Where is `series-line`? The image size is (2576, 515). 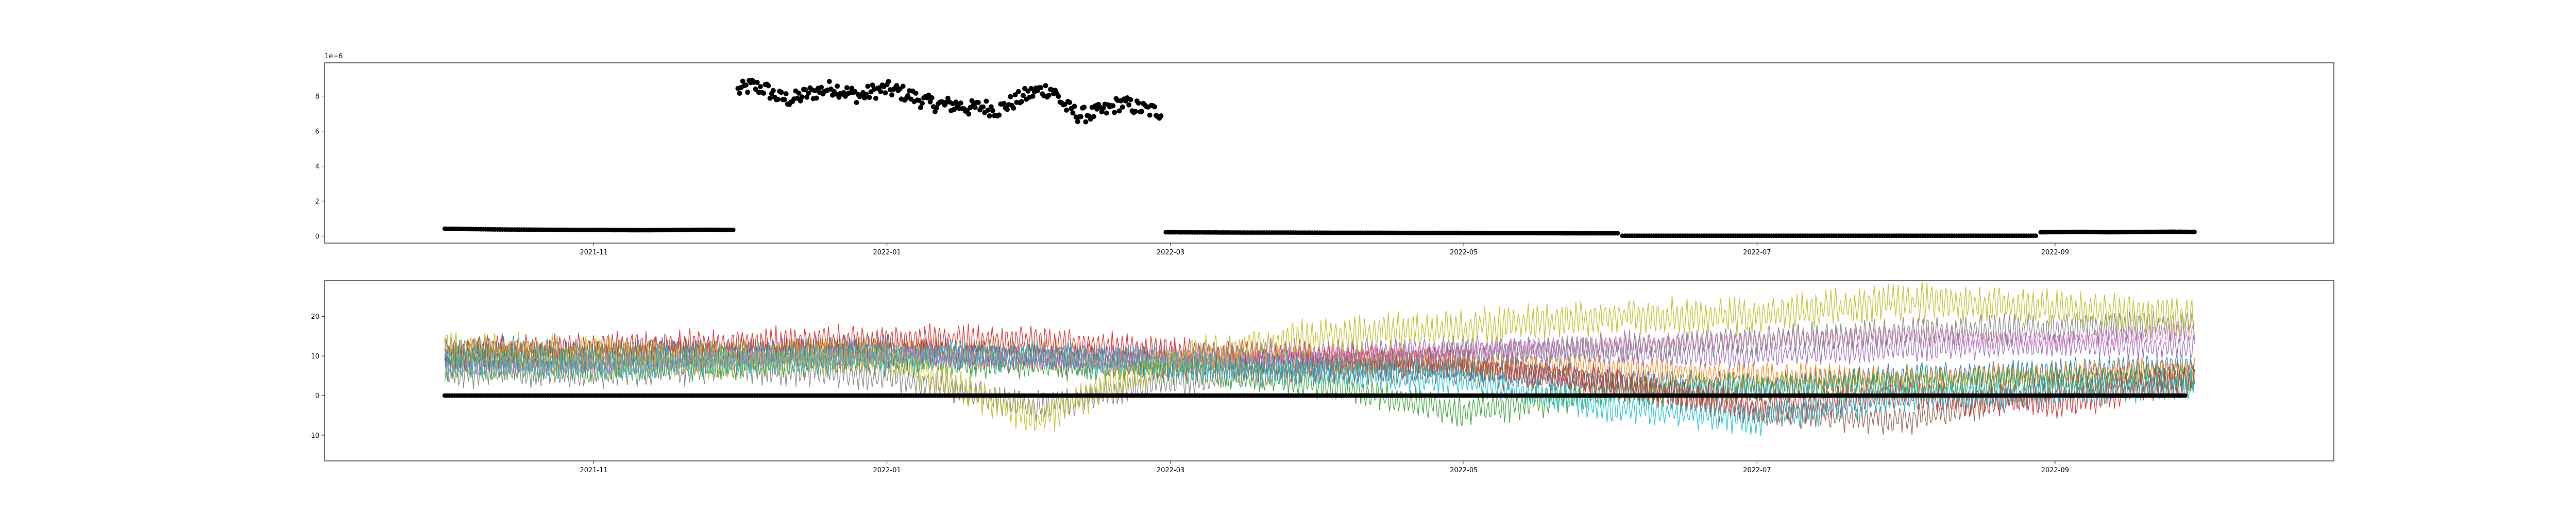 series-line is located at coordinates (1319, 385).